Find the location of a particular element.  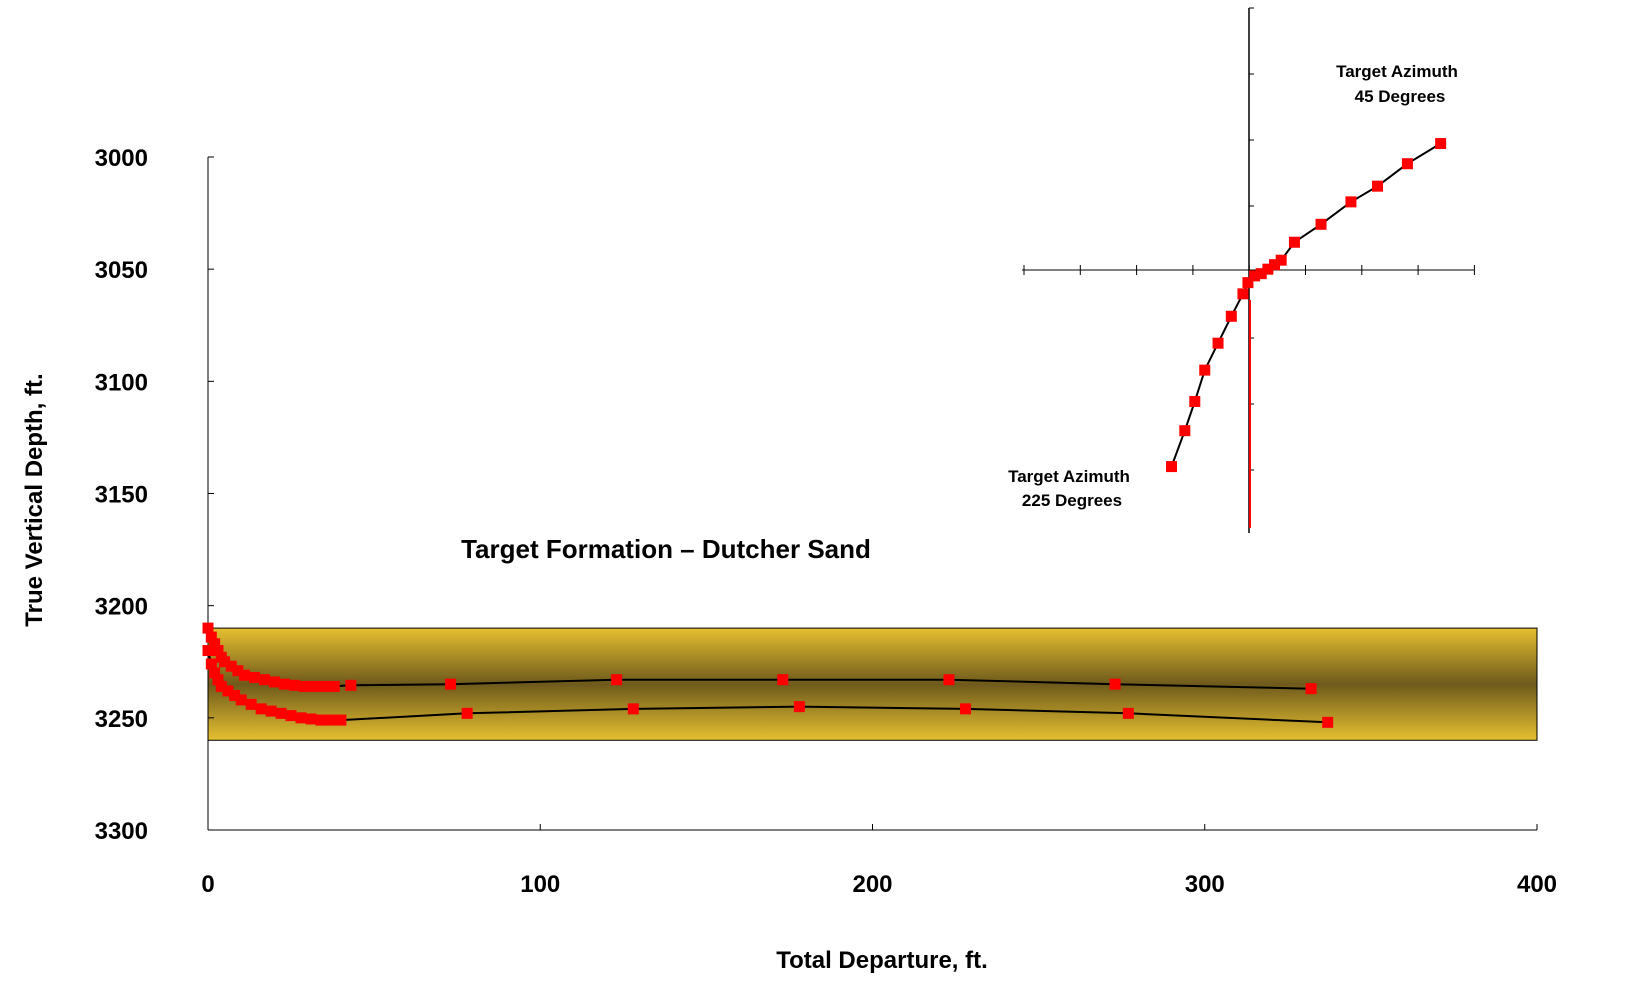

x-tick-label: 200 is located at coordinates (872, 884).